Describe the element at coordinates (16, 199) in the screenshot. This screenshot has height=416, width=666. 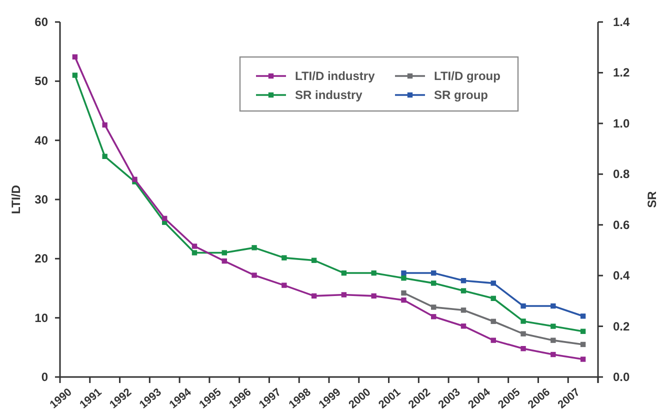
I see `y-axis-title: LTI/D` at that location.